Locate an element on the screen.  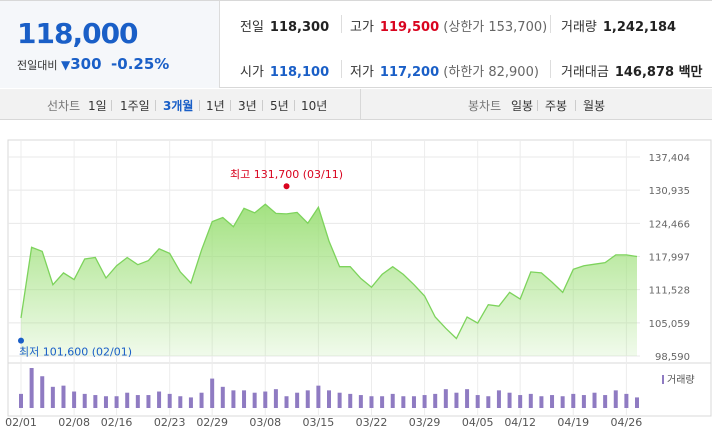
volume-legend-swatch is located at coordinates (663, 379).